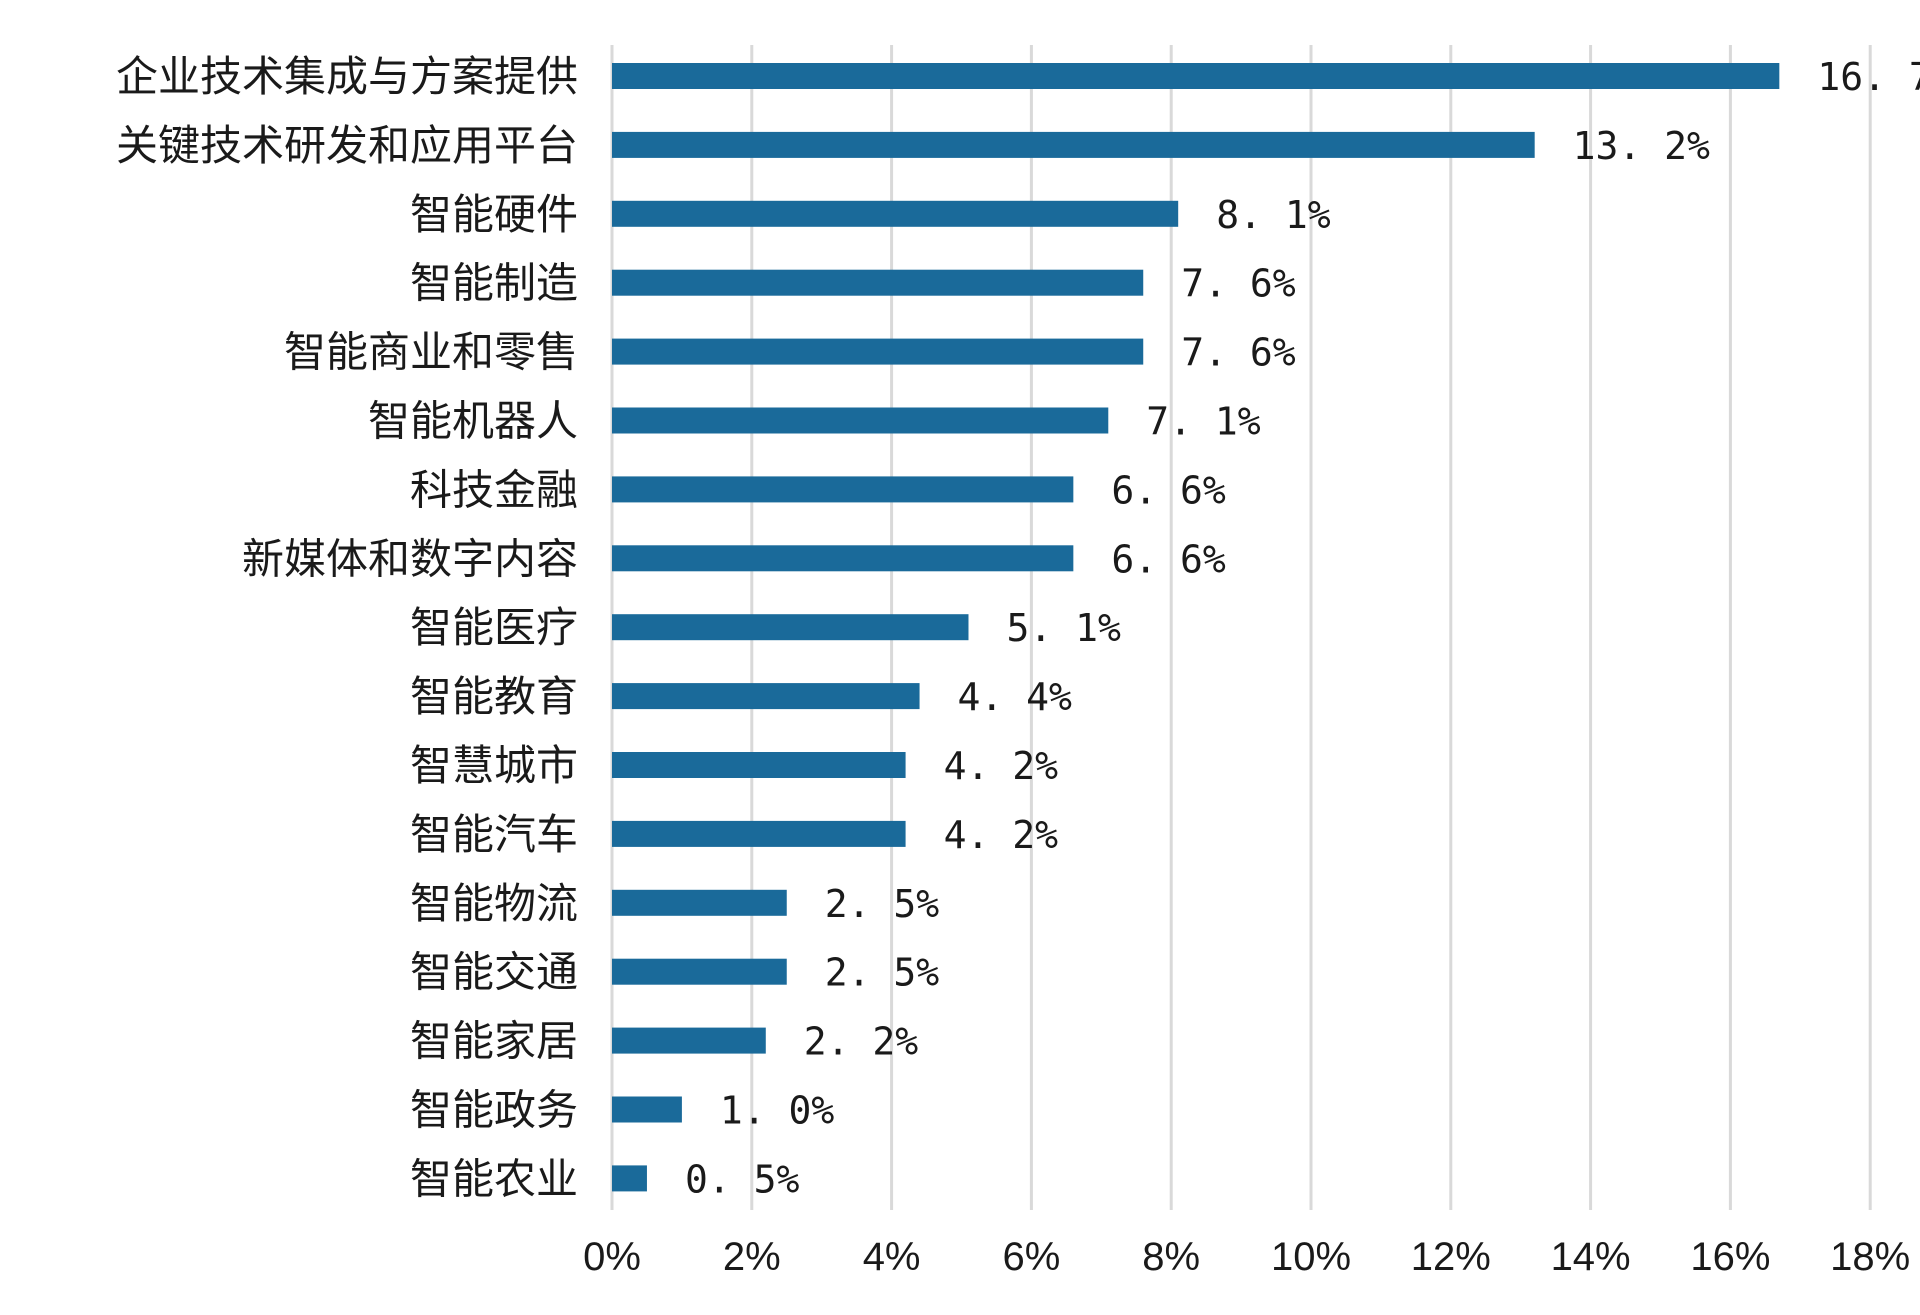 The width and height of the screenshot is (1920, 1315). What do you see at coordinates (777, 1111) in the screenshot?
I see `data-label: 1. 0%` at bounding box center [777, 1111].